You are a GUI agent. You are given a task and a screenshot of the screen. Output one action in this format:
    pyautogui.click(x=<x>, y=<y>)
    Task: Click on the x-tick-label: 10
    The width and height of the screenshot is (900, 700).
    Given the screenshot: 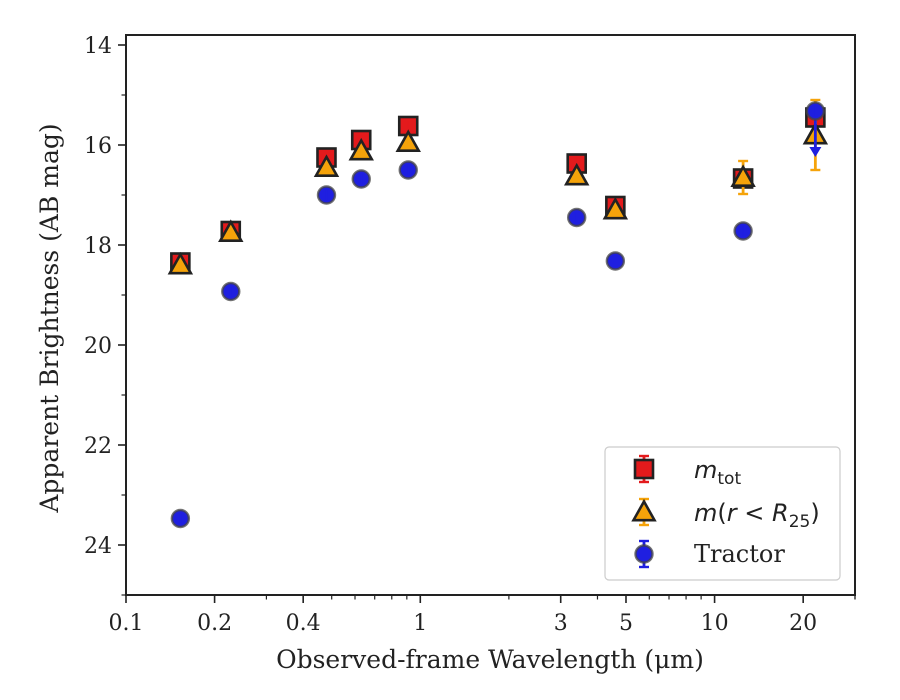 What is the action you would take?
    pyautogui.click(x=715, y=623)
    